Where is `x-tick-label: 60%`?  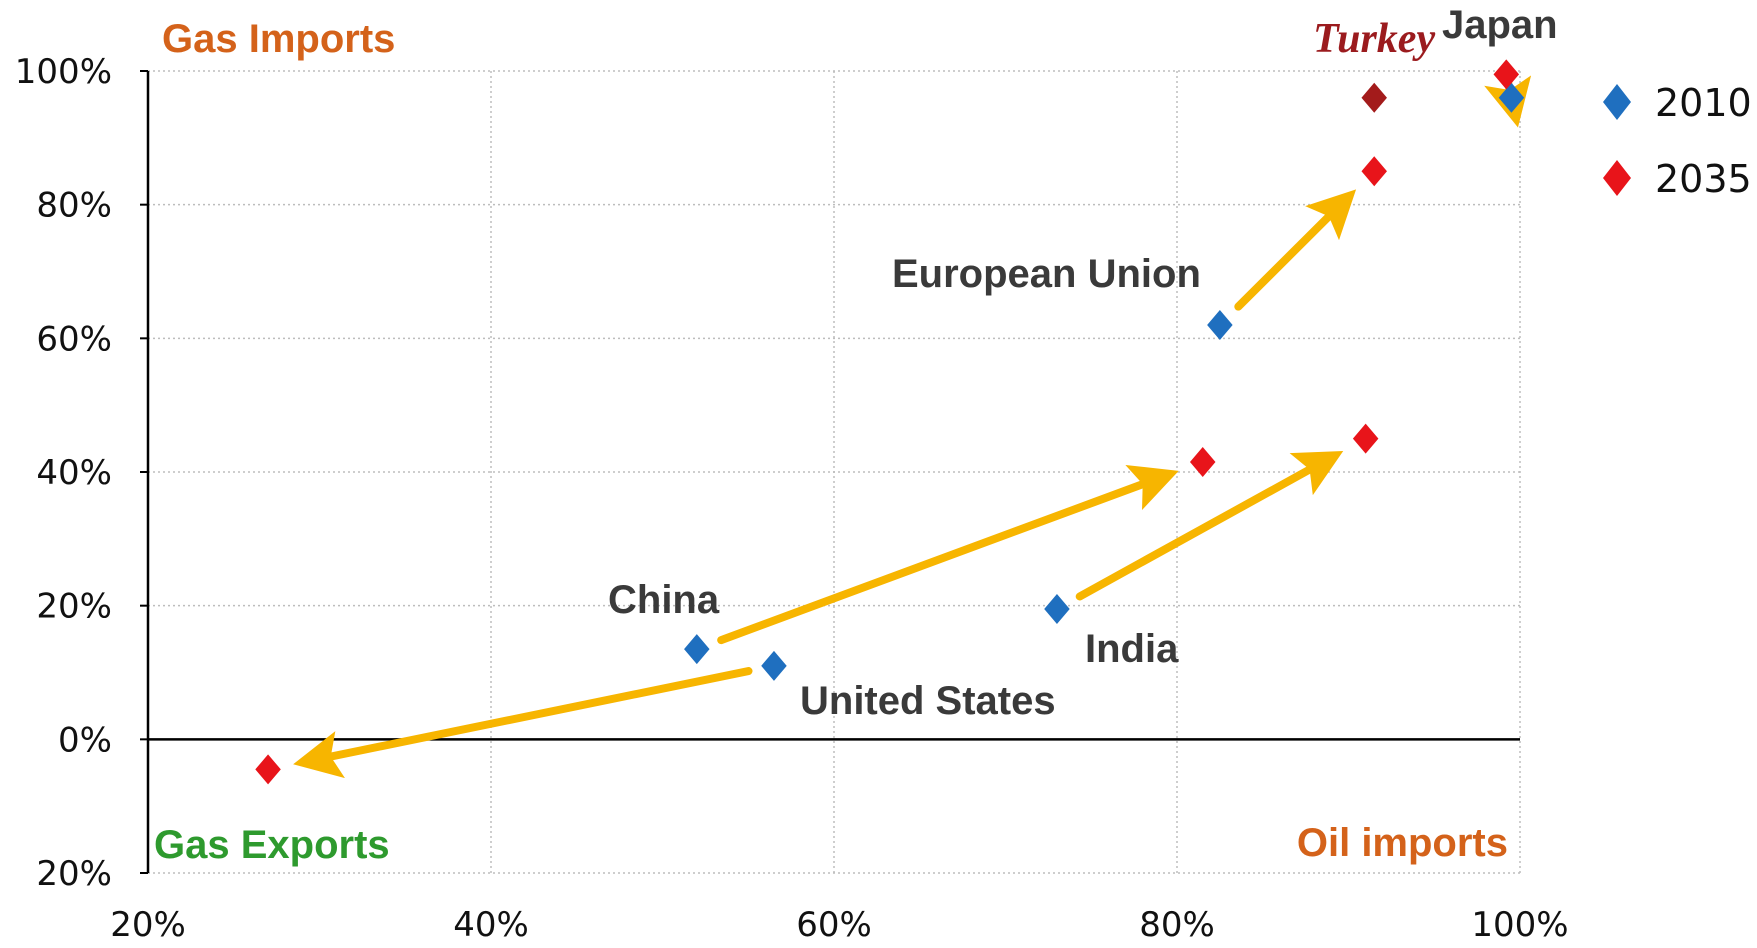 x-tick-label: 60% is located at coordinates (834, 925).